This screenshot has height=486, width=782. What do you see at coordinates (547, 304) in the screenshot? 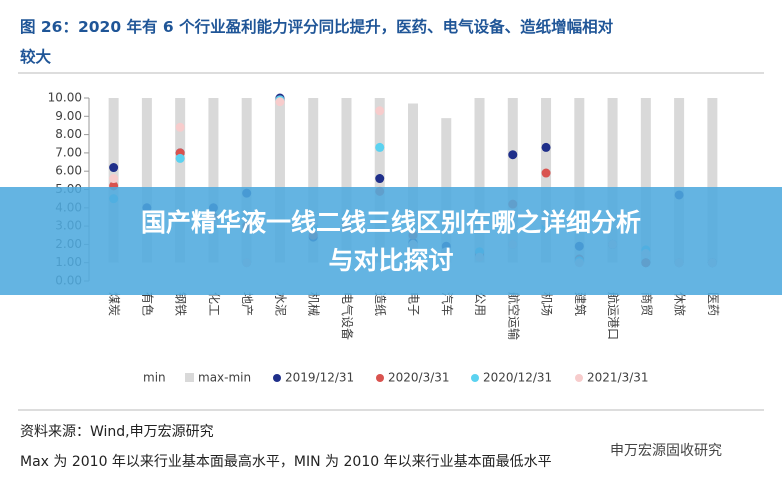
I see `x-tick-label: 机场` at bounding box center [547, 304].